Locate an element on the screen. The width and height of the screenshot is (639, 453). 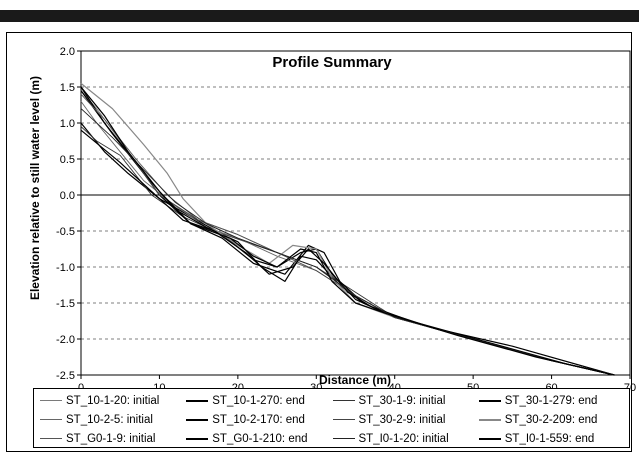
legend-label: ST_10-1-20: initial is located at coordinates (113, 400).